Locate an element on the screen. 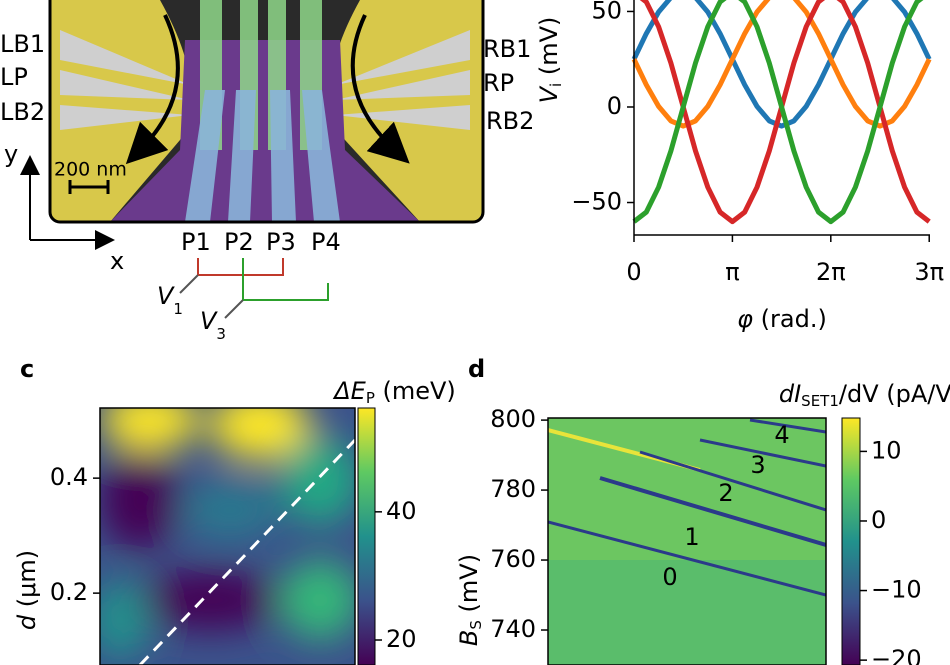 This screenshot has height=665, width=950. label-part: i is located at coordinates (556, 85).